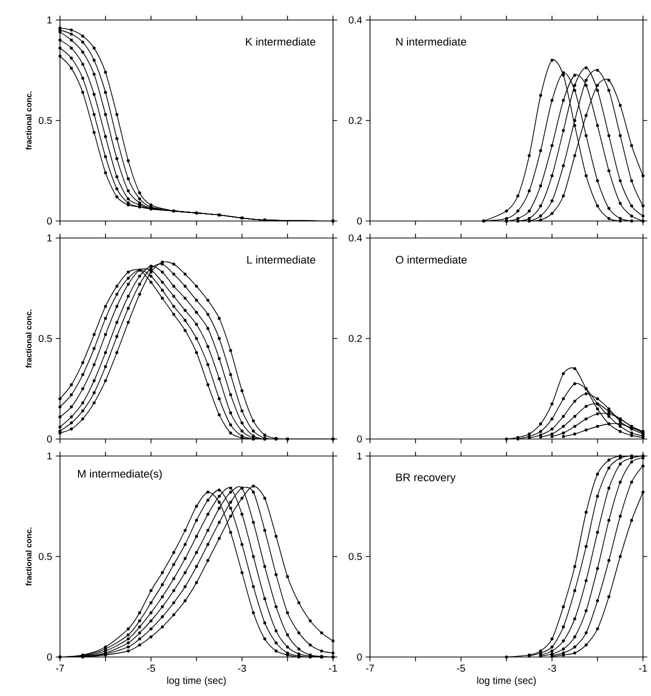 The width and height of the screenshot is (651, 696). What do you see at coordinates (281, 42) in the screenshot?
I see `text: K intermediate` at bounding box center [281, 42].